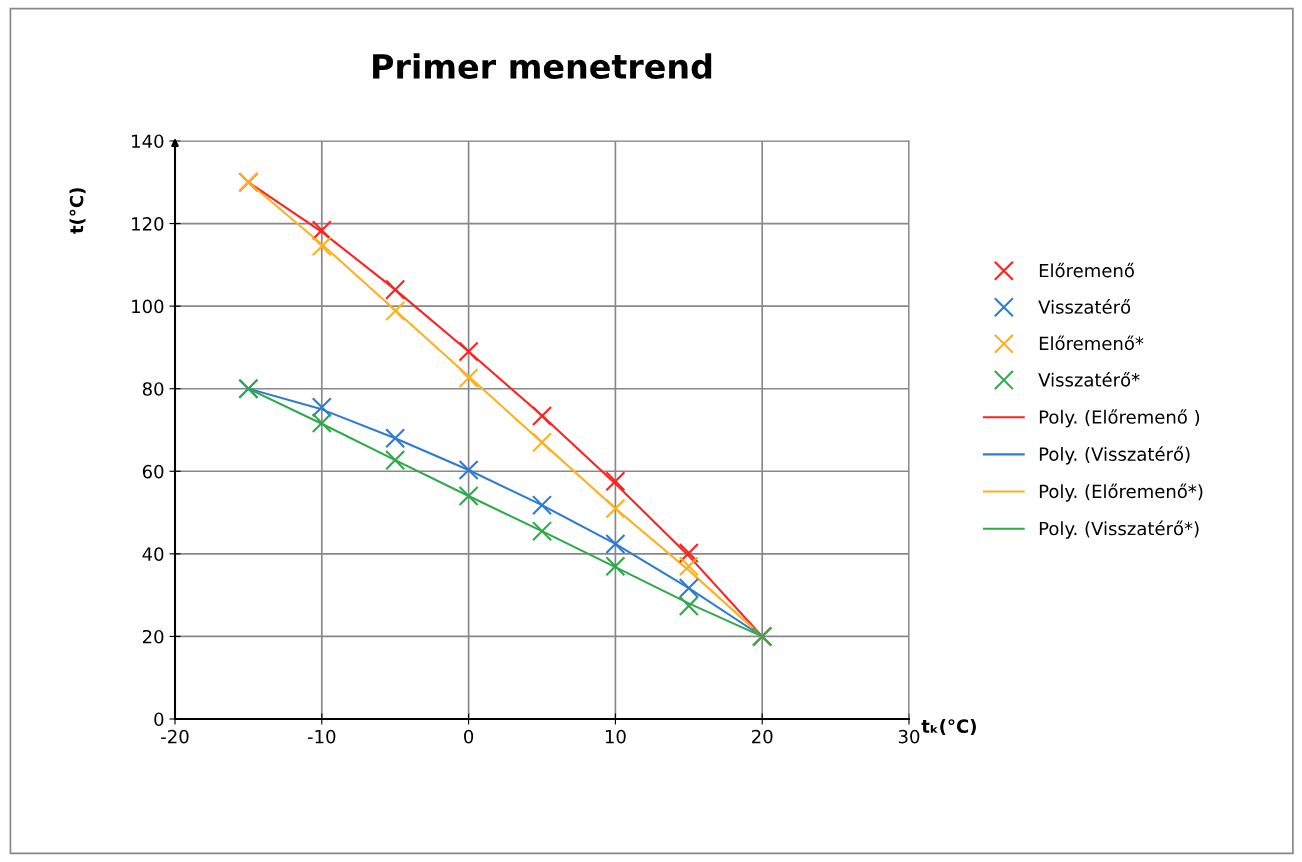 The image size is (1302, 862). I want to click on legend-label: Előremenő*, so click(1091, 343).